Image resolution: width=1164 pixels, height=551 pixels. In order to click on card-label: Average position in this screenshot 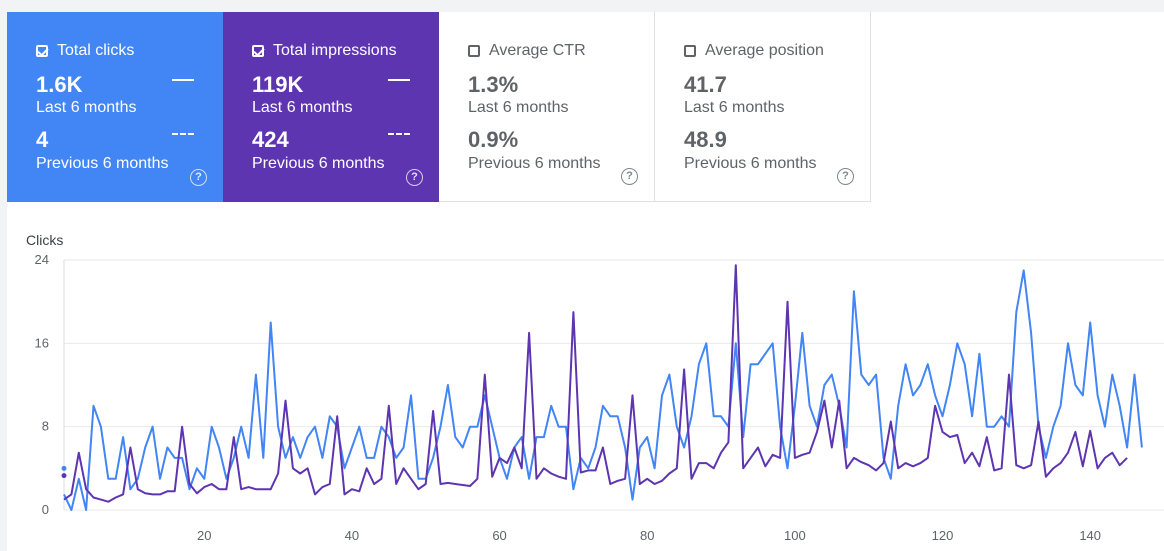, I will do `click(764, 50)`.